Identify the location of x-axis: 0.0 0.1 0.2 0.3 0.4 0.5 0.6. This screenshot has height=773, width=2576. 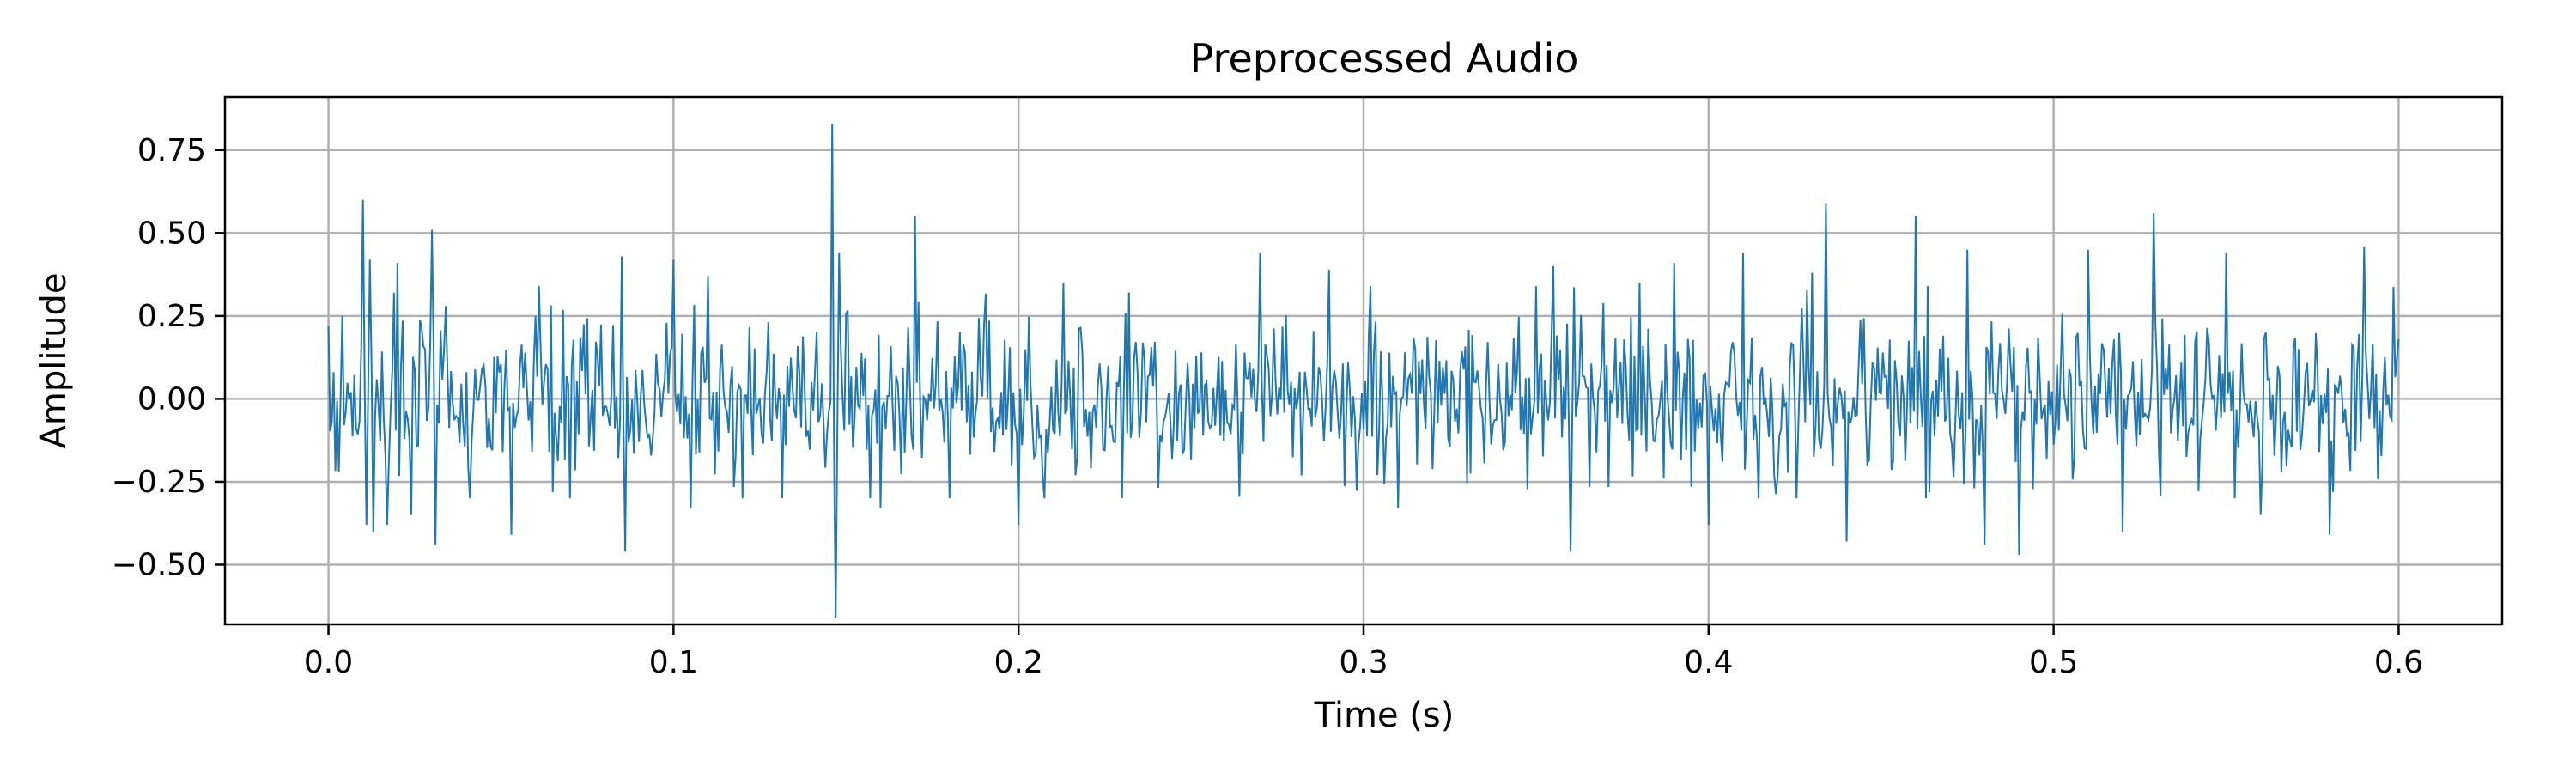
(1363, 652).